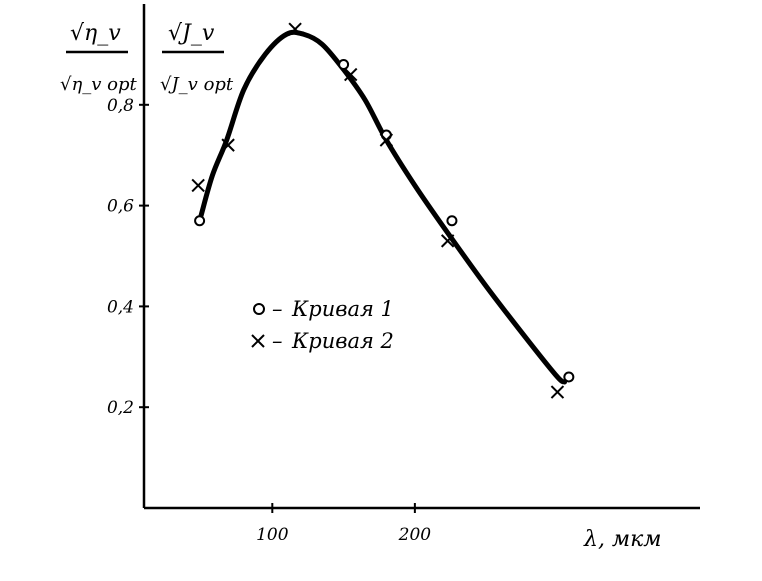 This screenshot has height=581, width=762. Describe the element at coordinates (622, 539) in the screenshot. I see `x-axis-title: λ, мкм` at that location.